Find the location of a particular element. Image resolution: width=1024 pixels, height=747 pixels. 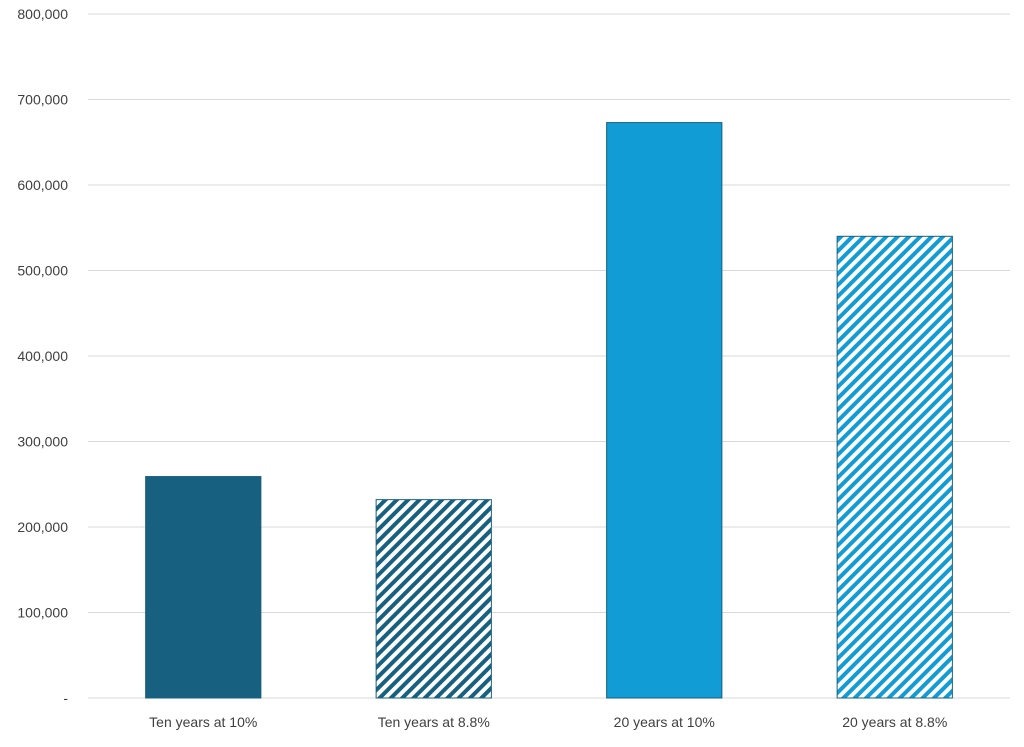

y-tick-label: 600,000 is located at coordinates (42, 185).